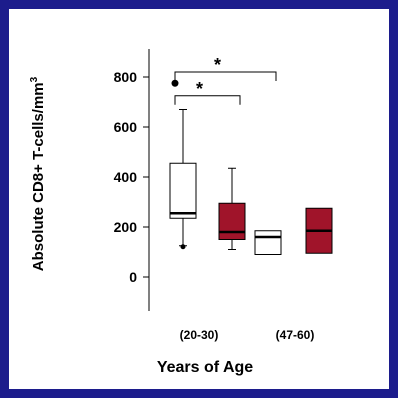 This screenshot has height=398, width=398. Describe the element at coordinates (217, 65) in the screenshot. I see `significance-marker-0: *` at that location.